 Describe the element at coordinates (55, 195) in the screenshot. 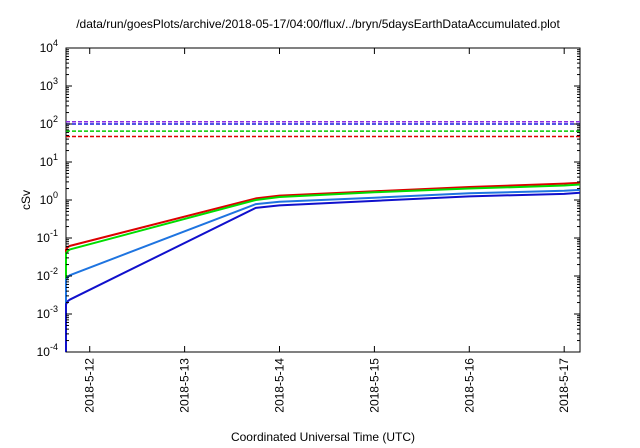

I see `y-tick-exponent: 0` at that location.